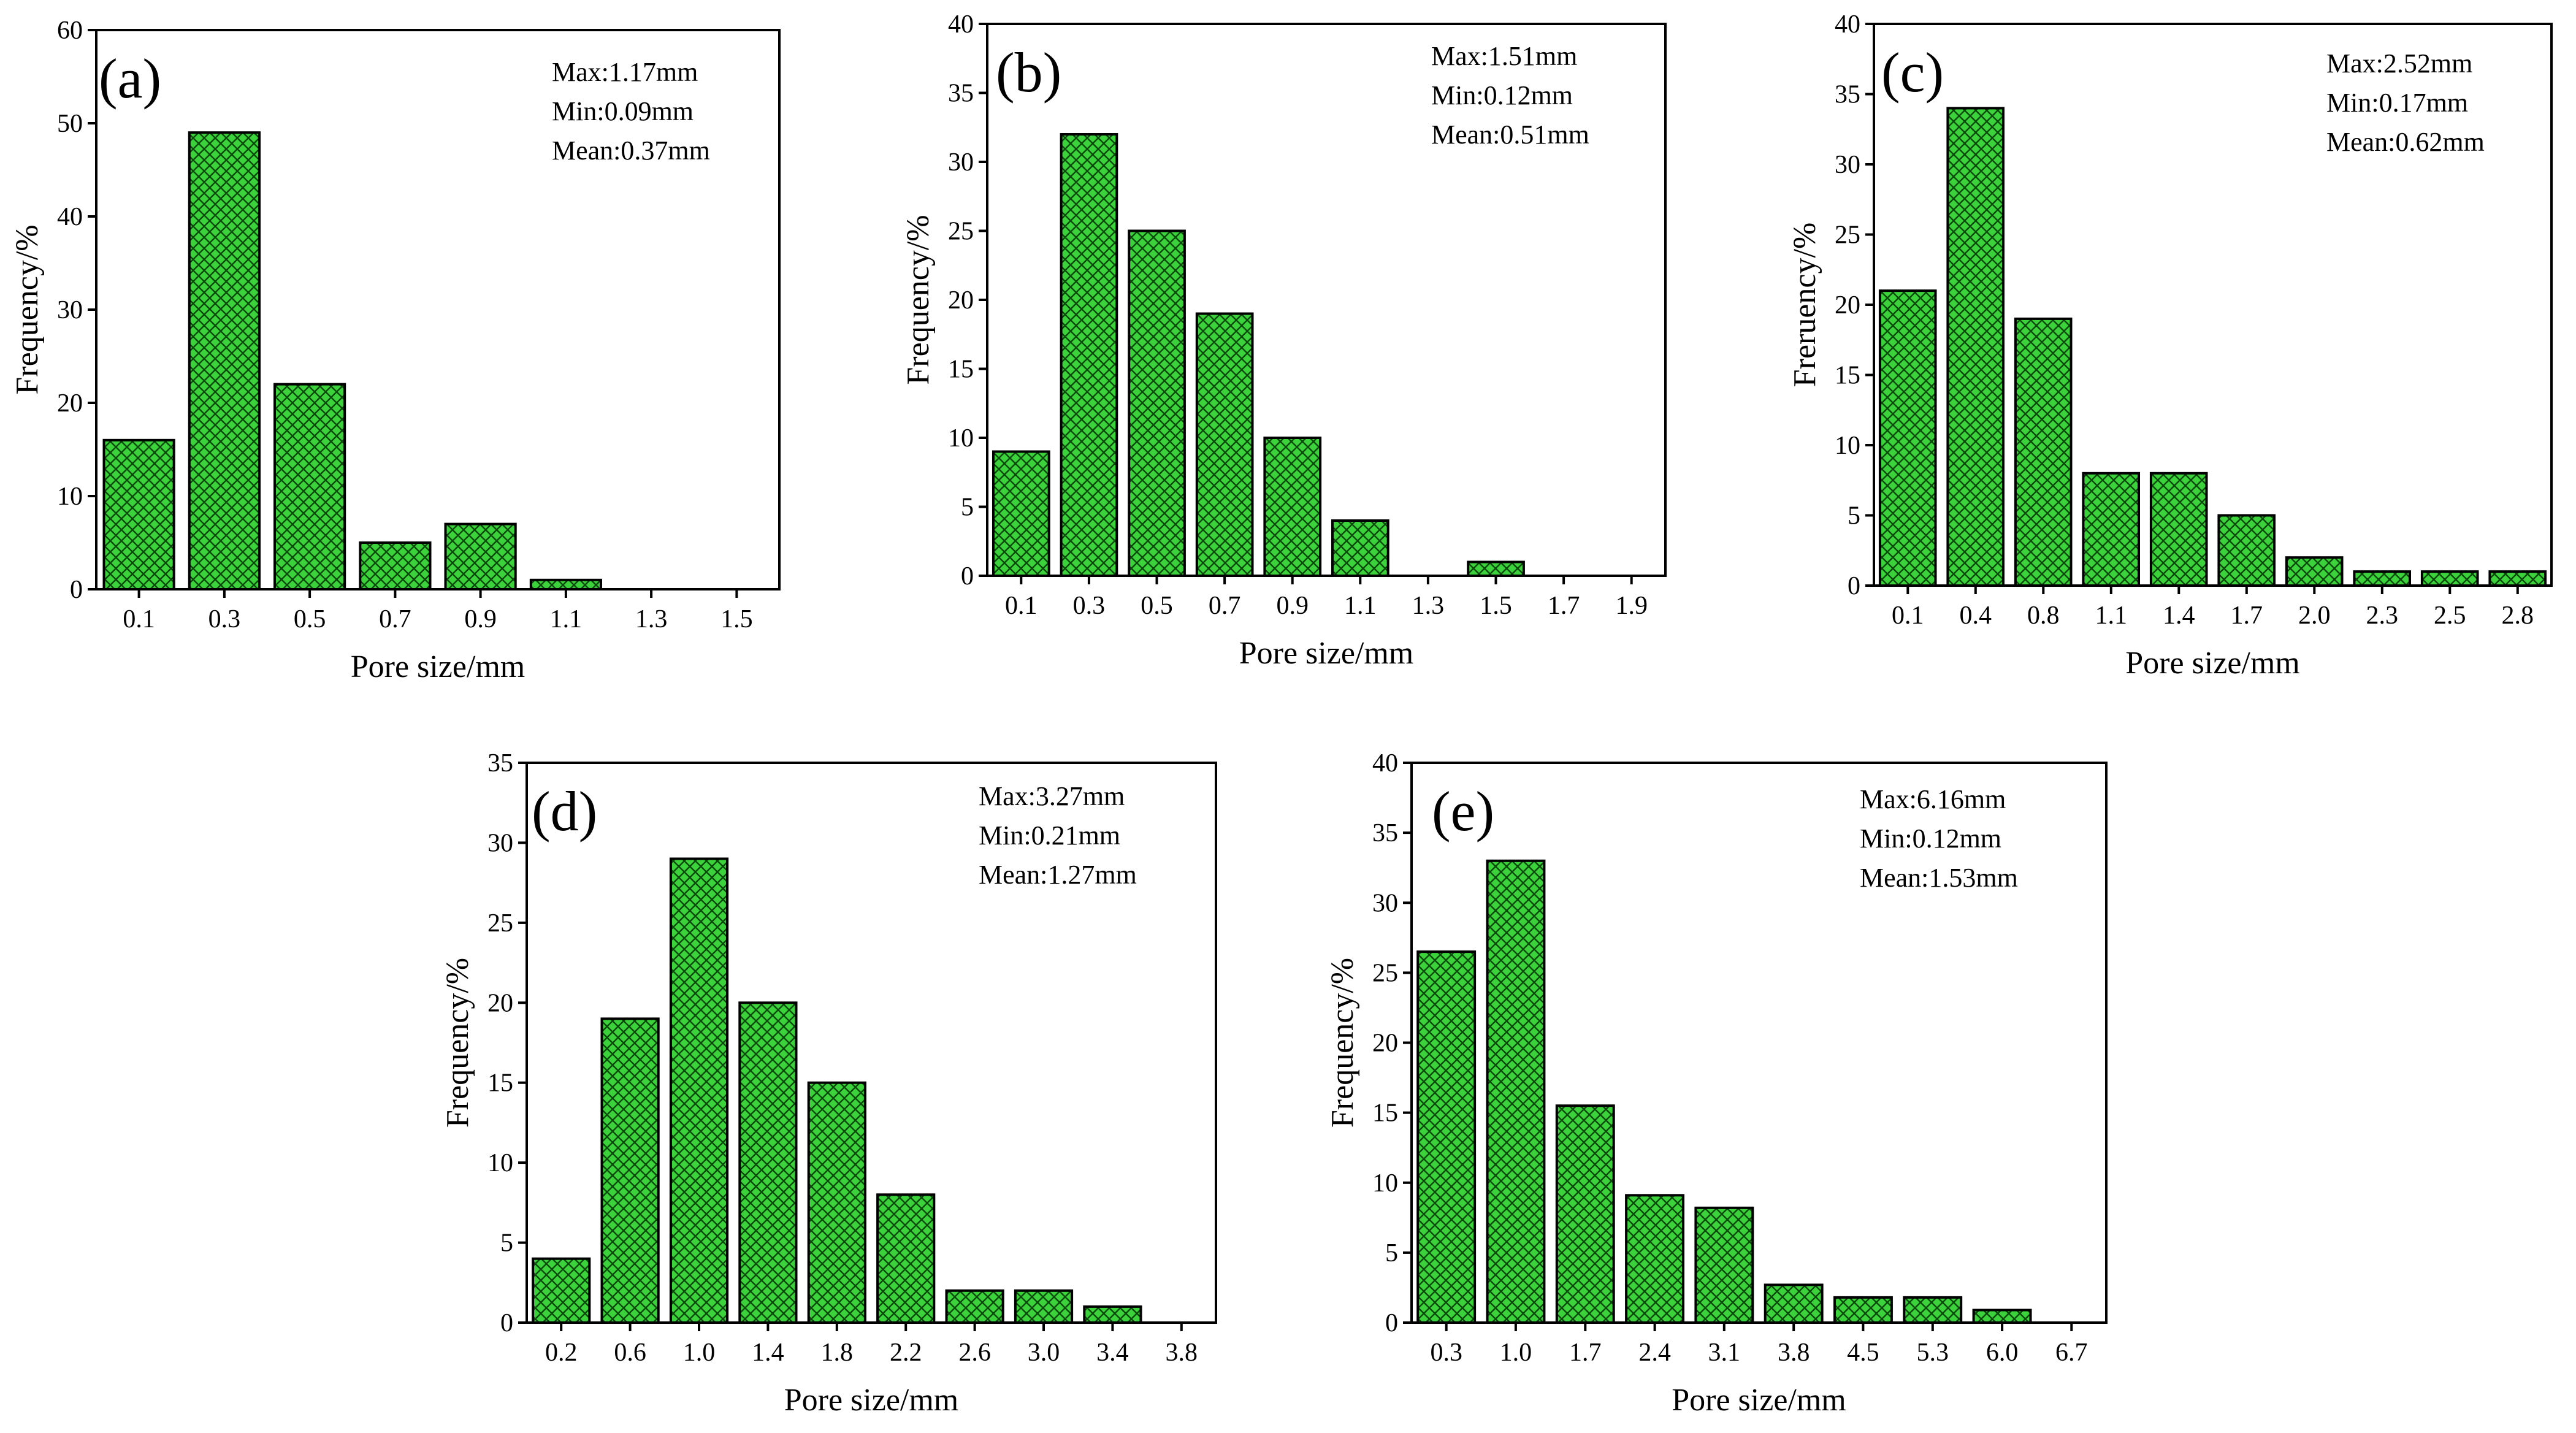 This screenshot has width=2576, height=1433. I want to click on panel-label: (e), so click(1463, 811).